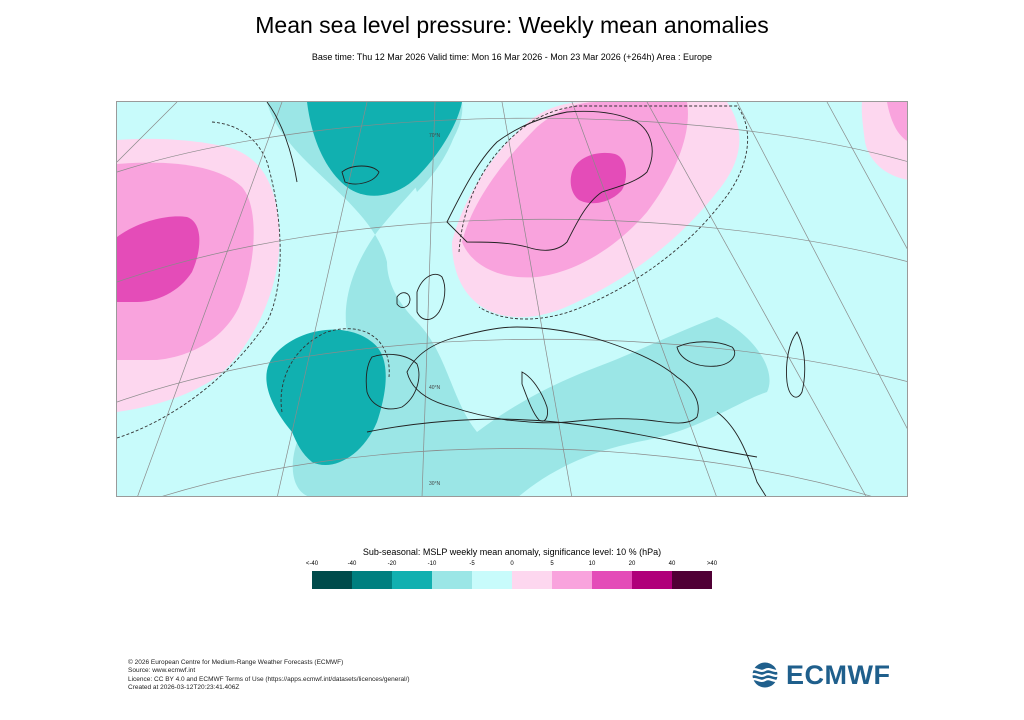 The image size is (1024, 720). Describe the element at coordinates (765, 675) in the screenshot. I see `ecmwf-logo-icon` at that location.